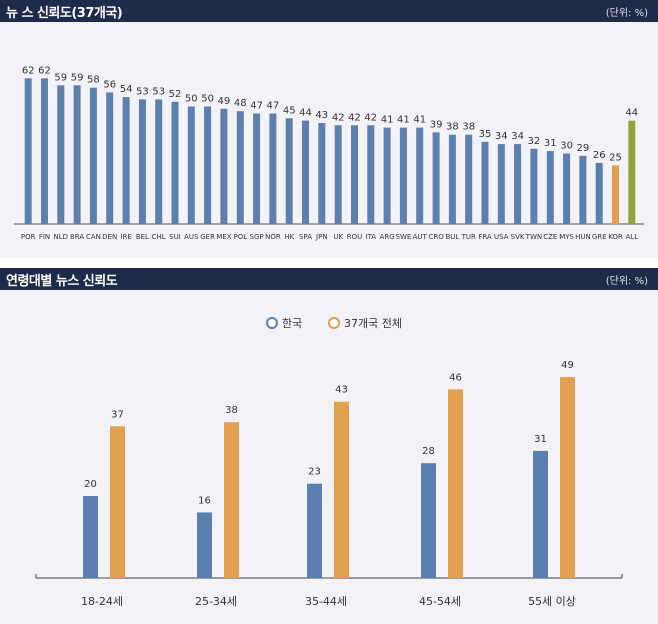  Describe the element at coordinates (599, 155) in the screenshot. I see `data-label: 26` at that location.